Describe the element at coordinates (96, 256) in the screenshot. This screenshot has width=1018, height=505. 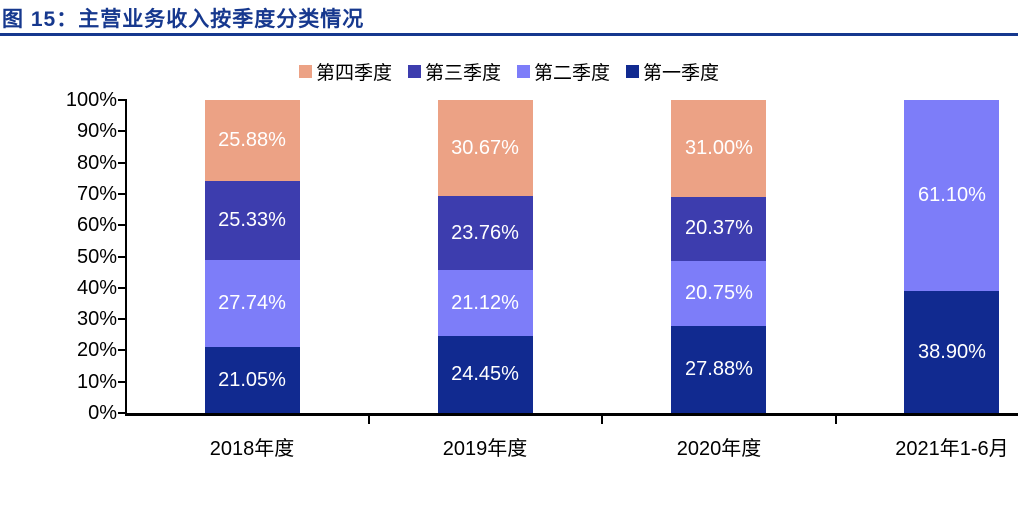
I see `y-axis-tick-label: 50%` at that location.